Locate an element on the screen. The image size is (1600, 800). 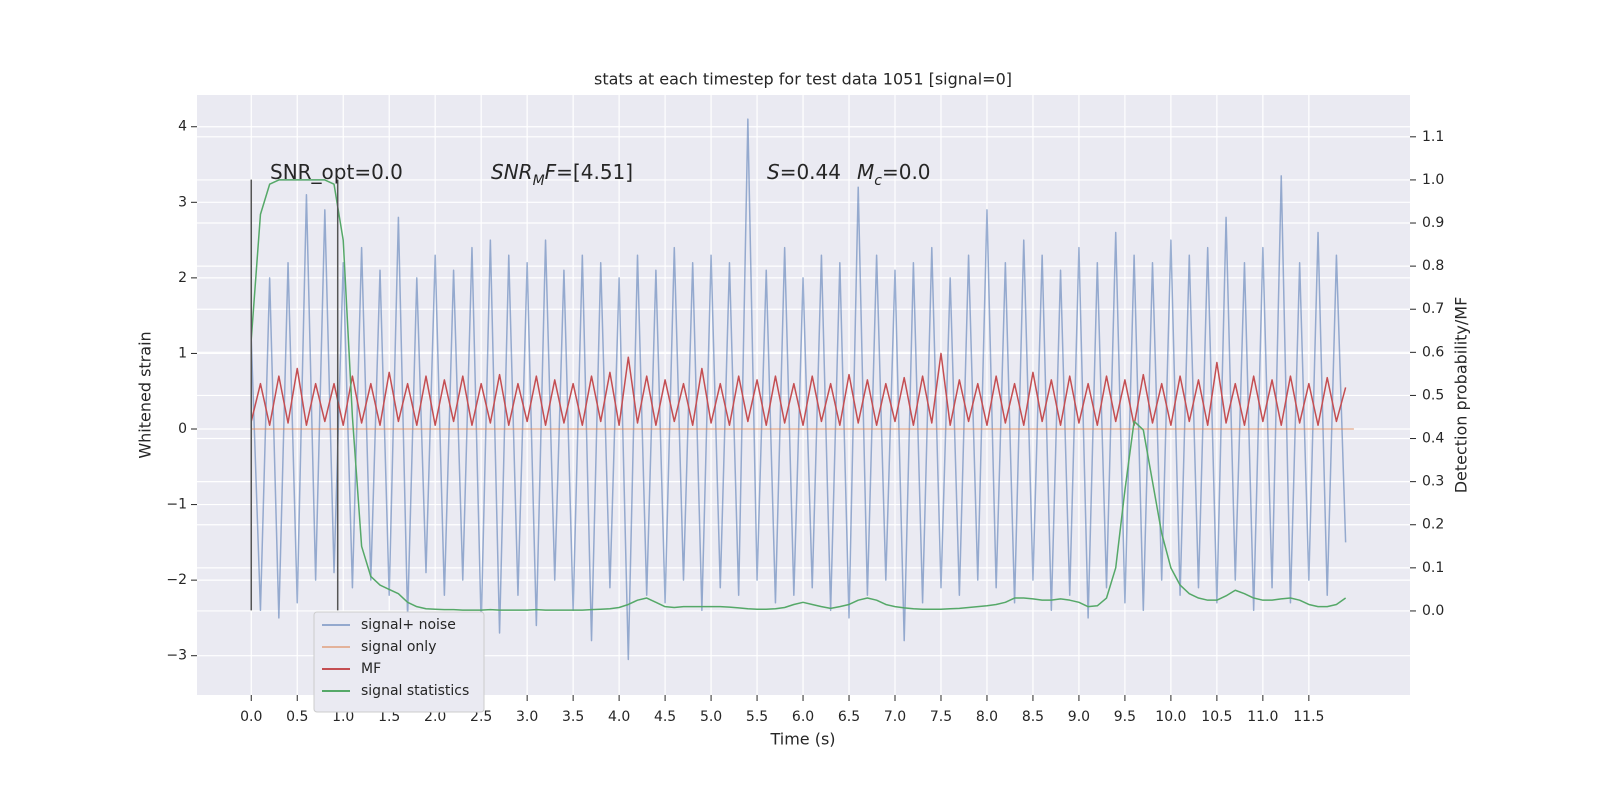
x-tick-label: 4.5 is located at coordinates (665, 717).